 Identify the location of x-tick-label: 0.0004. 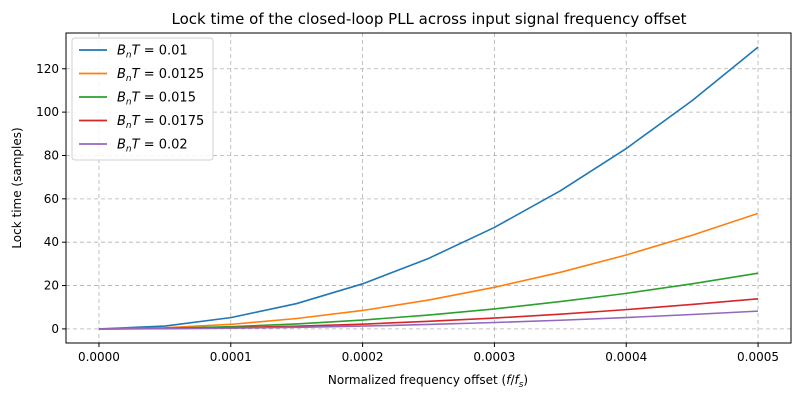
(626, 357).